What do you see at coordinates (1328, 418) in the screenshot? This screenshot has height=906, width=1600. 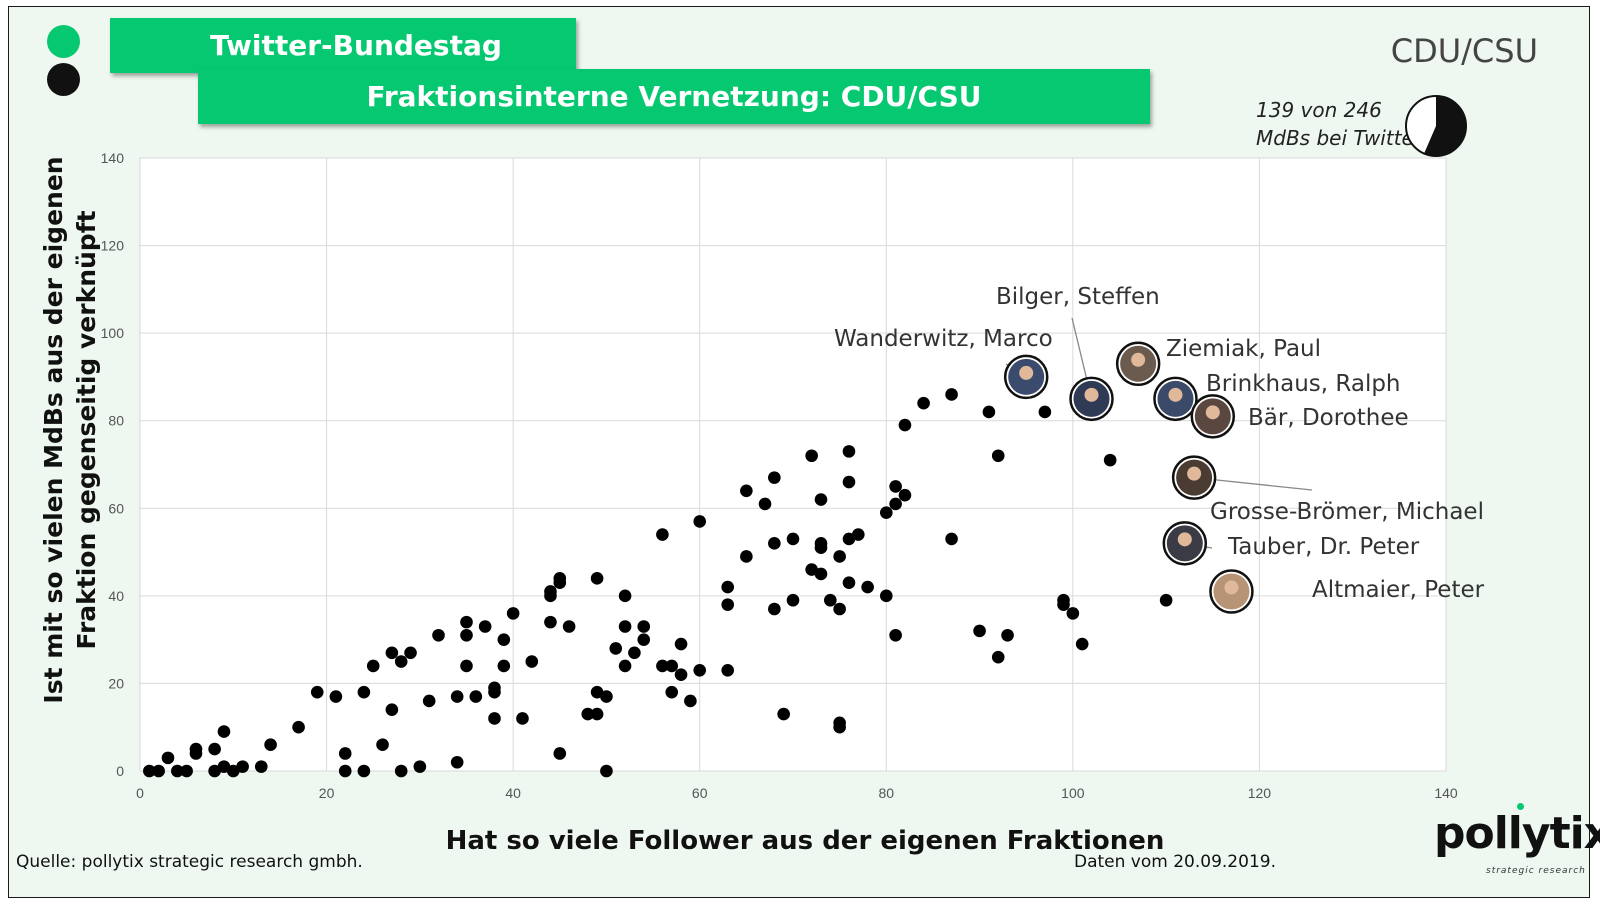 I see `annotation-label: Bär, Dorothee` at bounding box center [1328, 418].